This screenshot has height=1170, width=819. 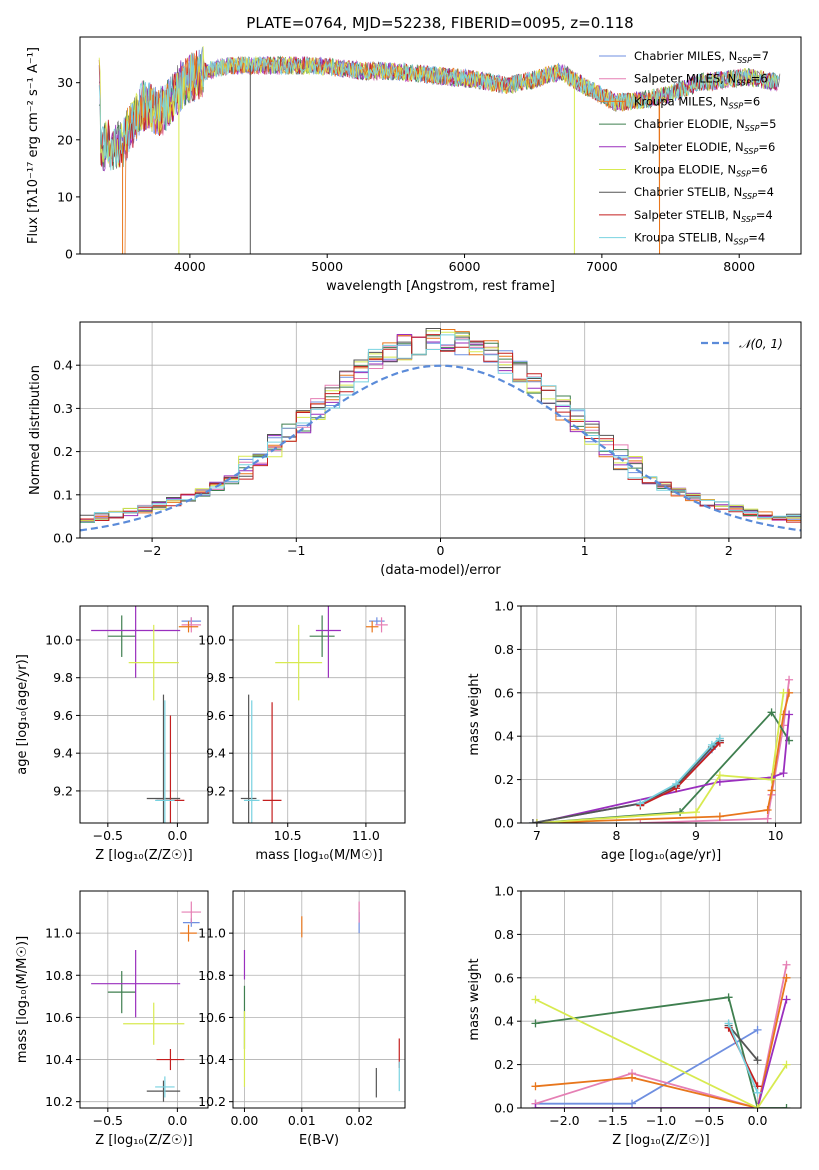 I want to click on y-tick-label: 10.8, so click(x=59, y=975).